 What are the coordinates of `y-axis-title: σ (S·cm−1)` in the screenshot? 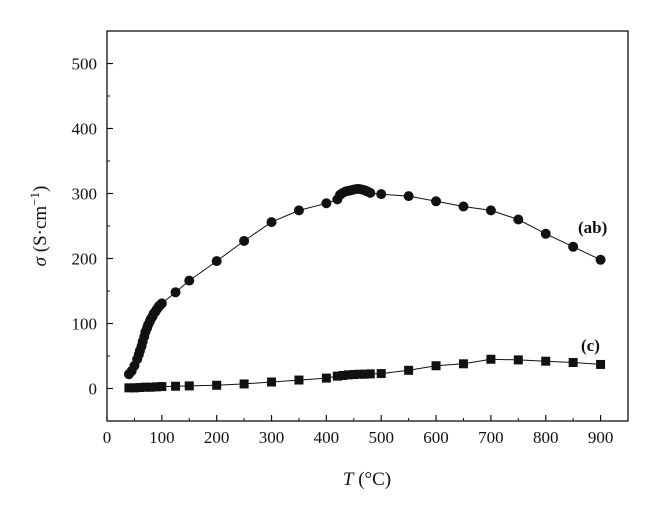 It's located at (39, 226).